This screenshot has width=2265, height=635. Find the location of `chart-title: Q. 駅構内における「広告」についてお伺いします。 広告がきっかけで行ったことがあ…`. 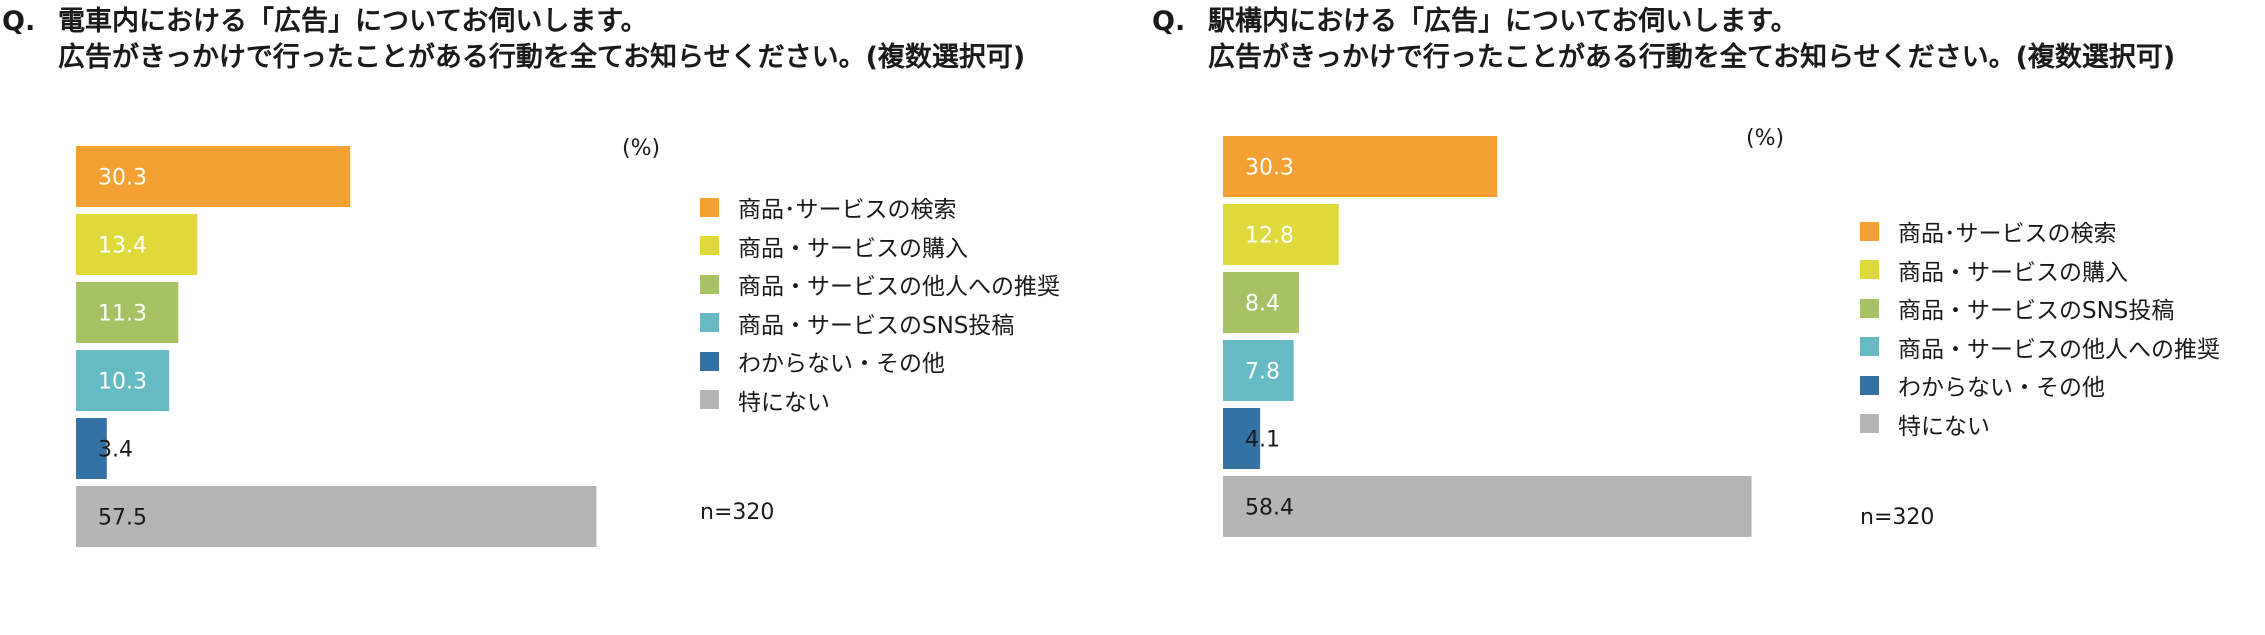

chart-title: Q. 駅構内における「広告」についてお伺いします。 広告がきっかけで行ったことがあ… is located at coordinates (1663, 40).